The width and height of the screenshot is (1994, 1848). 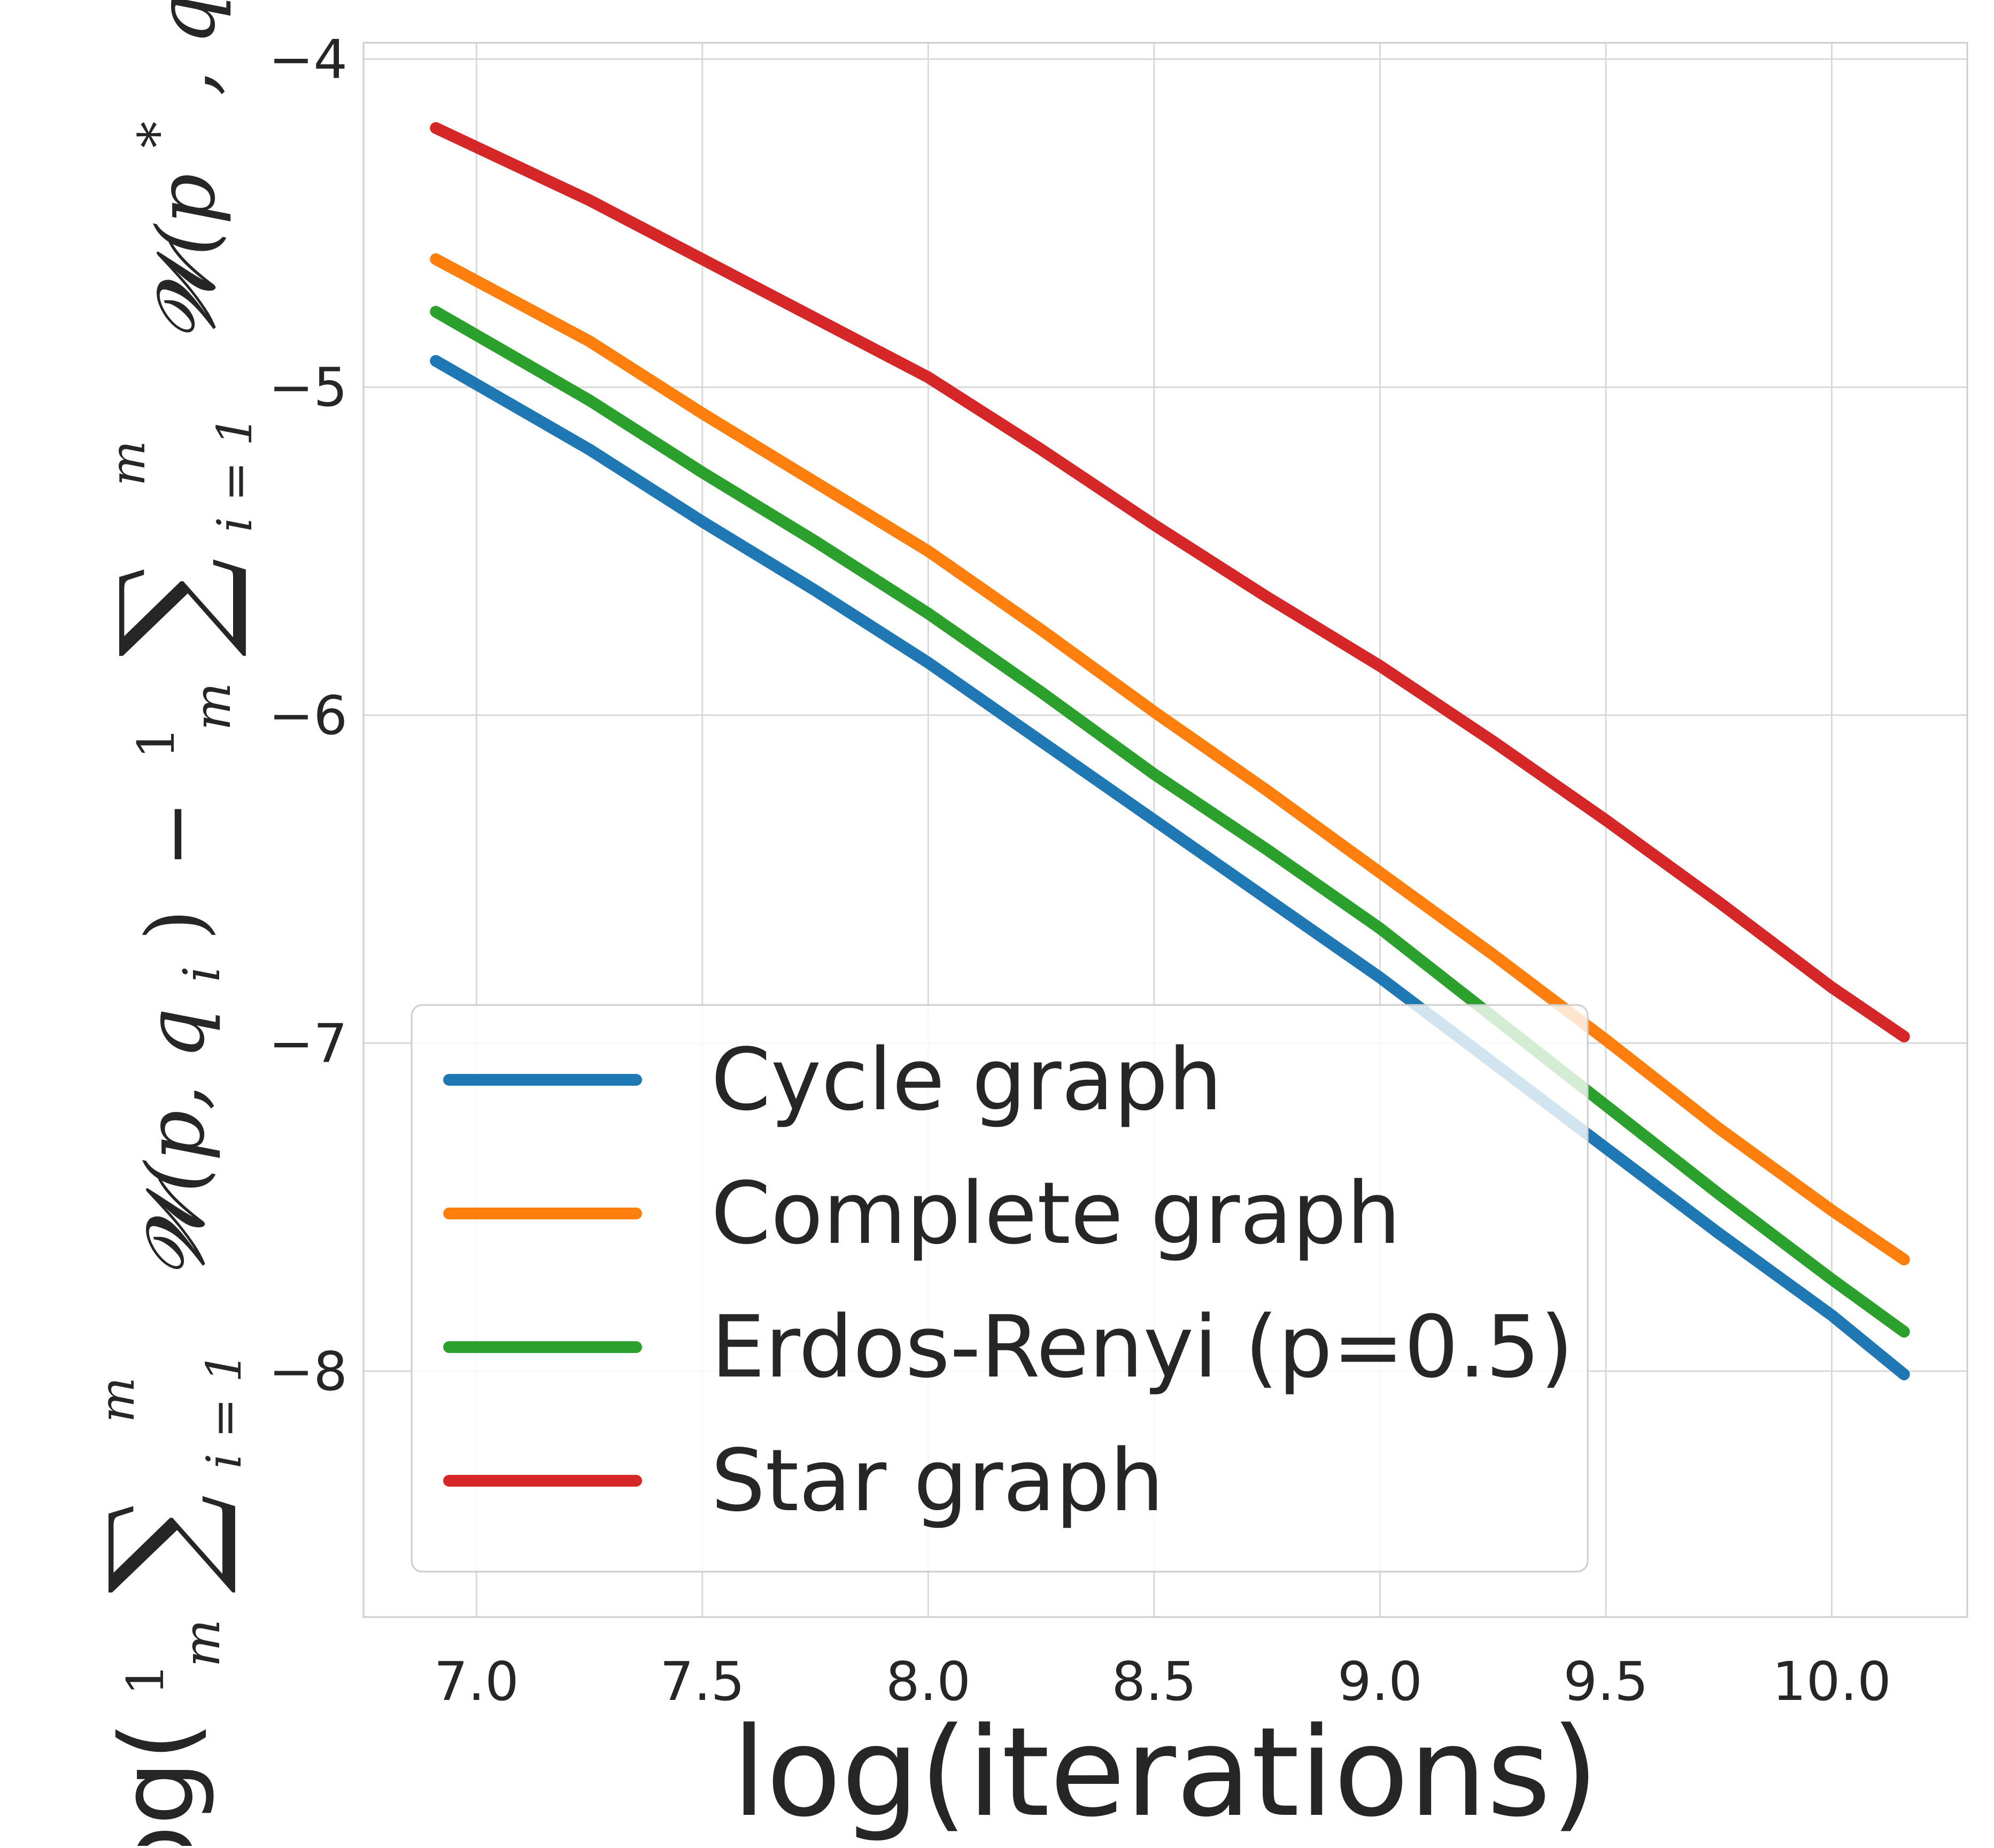 What do you see at coordinates (476, 1681) in the screenshot?
I see `x-tick-label: 7.0` at bounding box center [476, 1681].